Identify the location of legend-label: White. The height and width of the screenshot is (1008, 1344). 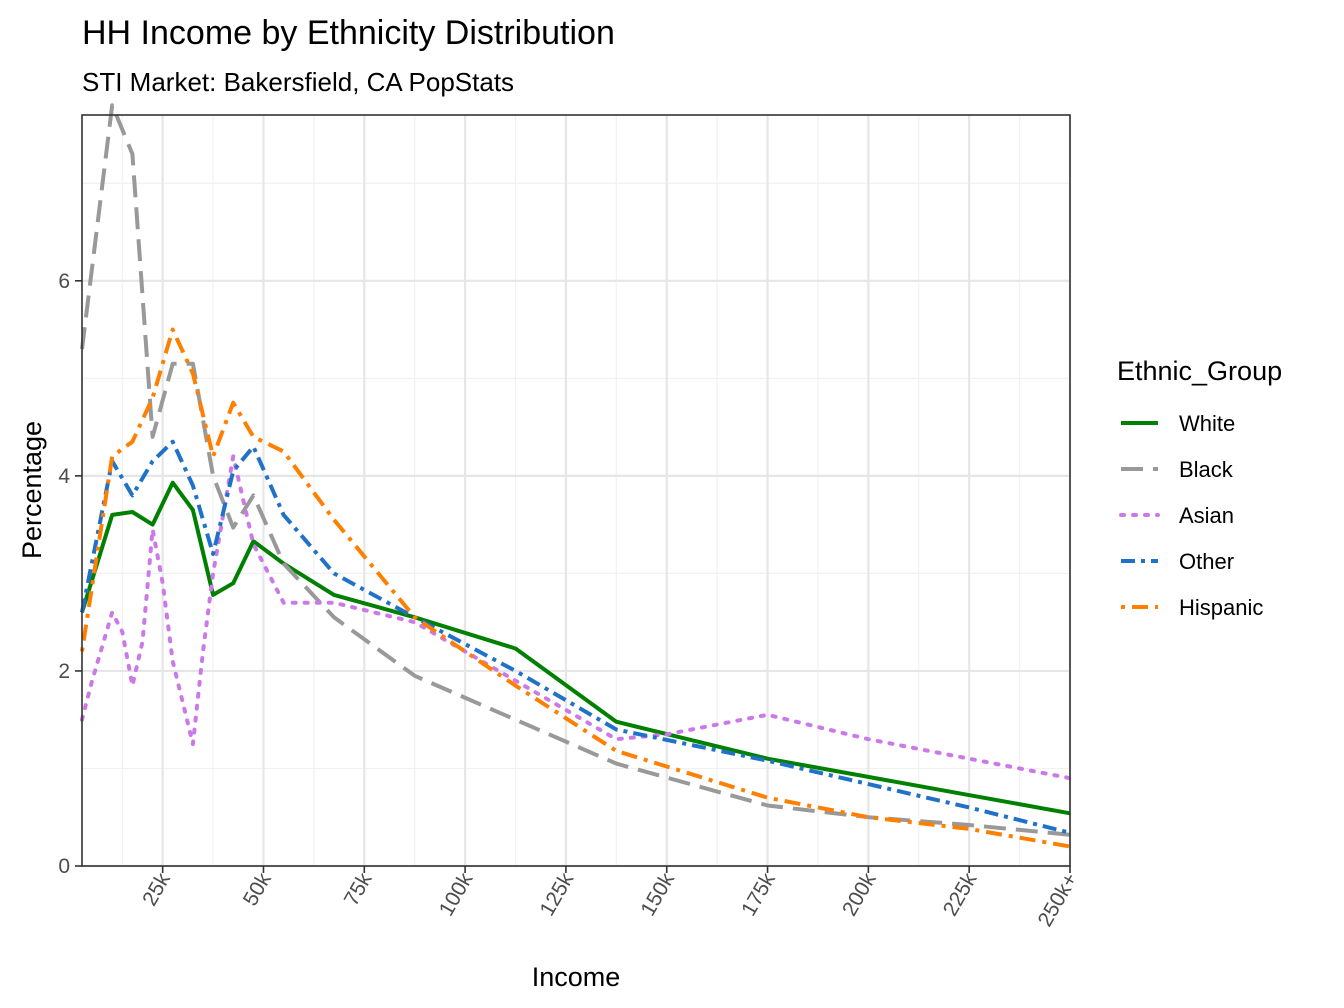
(1207, 423).